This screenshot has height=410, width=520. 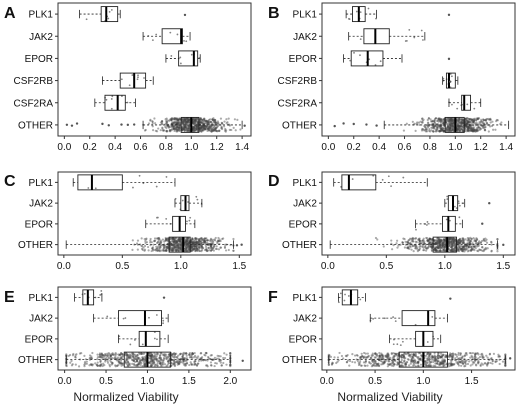 I want to click on iqr-box, so click(x=109, y=14).